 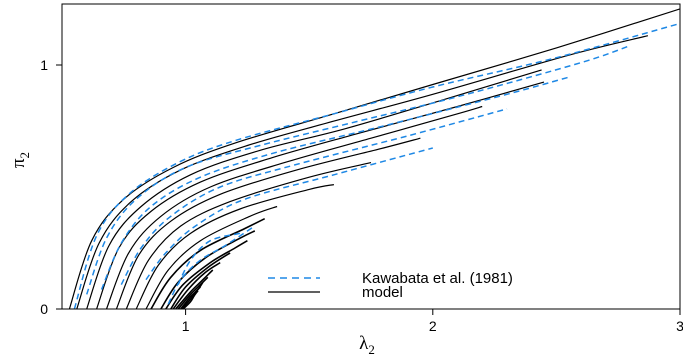 I want to click on x-tick-label-3: 3, so click(x=679, y=326).